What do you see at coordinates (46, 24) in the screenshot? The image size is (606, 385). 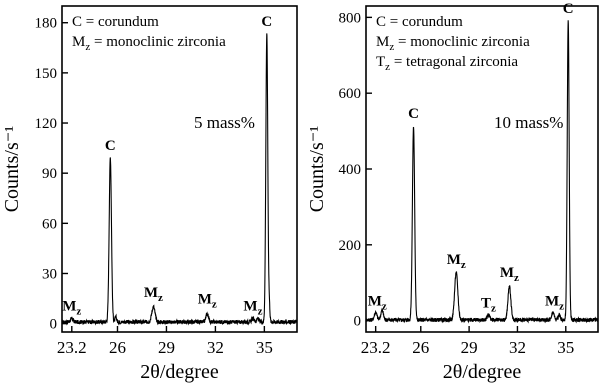 I see `y-tick-label: 180` at bounding box center [46, 24].